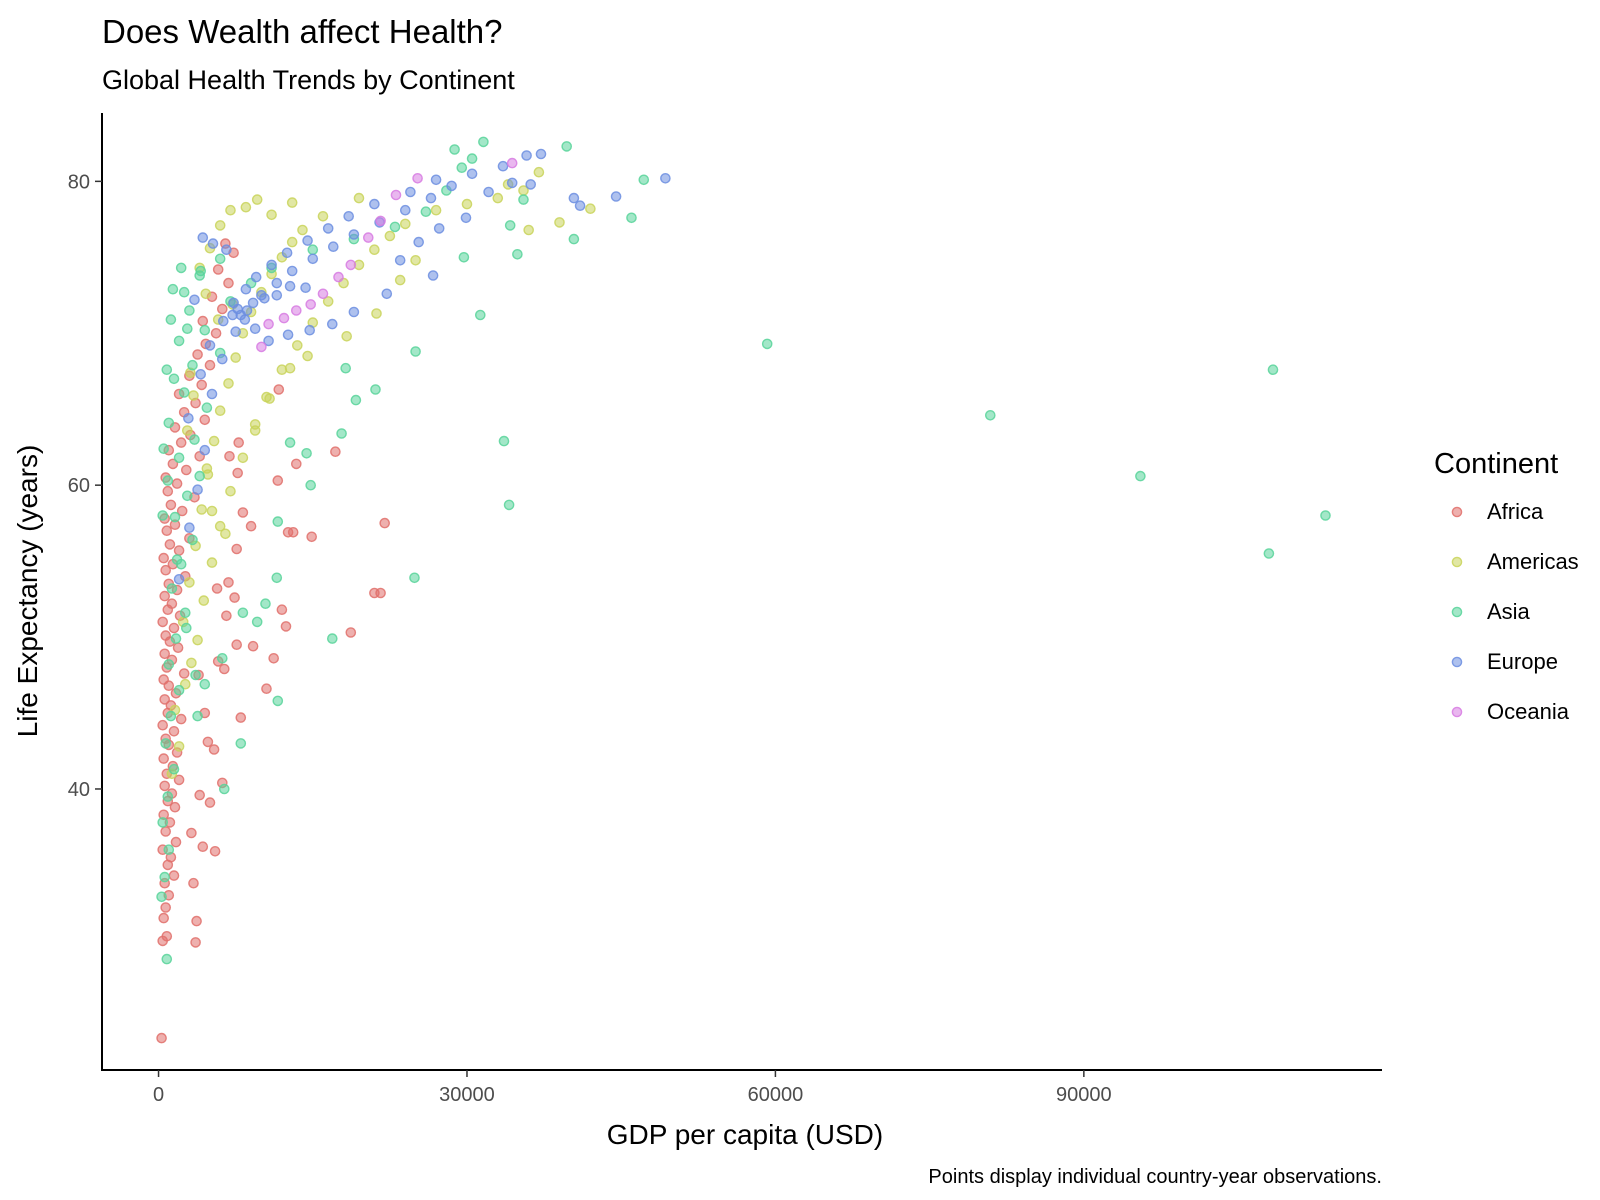 The height and width of the screenshot is (1200, 1600). What do you see at coordinates (302, 31) in the screenshot?
I see `chart-title: Does Wealth affect Health?` at bounding box center [302, 31].